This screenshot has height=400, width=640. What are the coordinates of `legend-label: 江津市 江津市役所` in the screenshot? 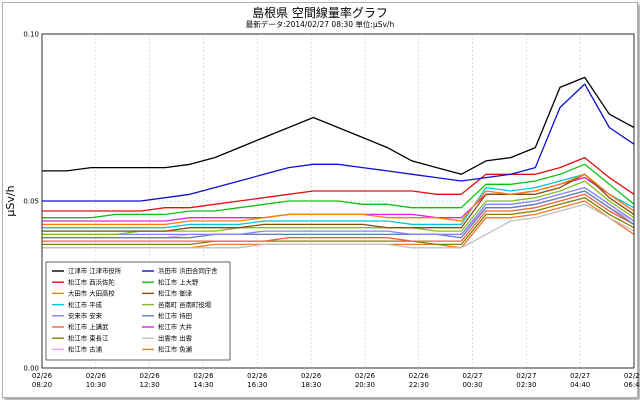 It's located at (95, 270).